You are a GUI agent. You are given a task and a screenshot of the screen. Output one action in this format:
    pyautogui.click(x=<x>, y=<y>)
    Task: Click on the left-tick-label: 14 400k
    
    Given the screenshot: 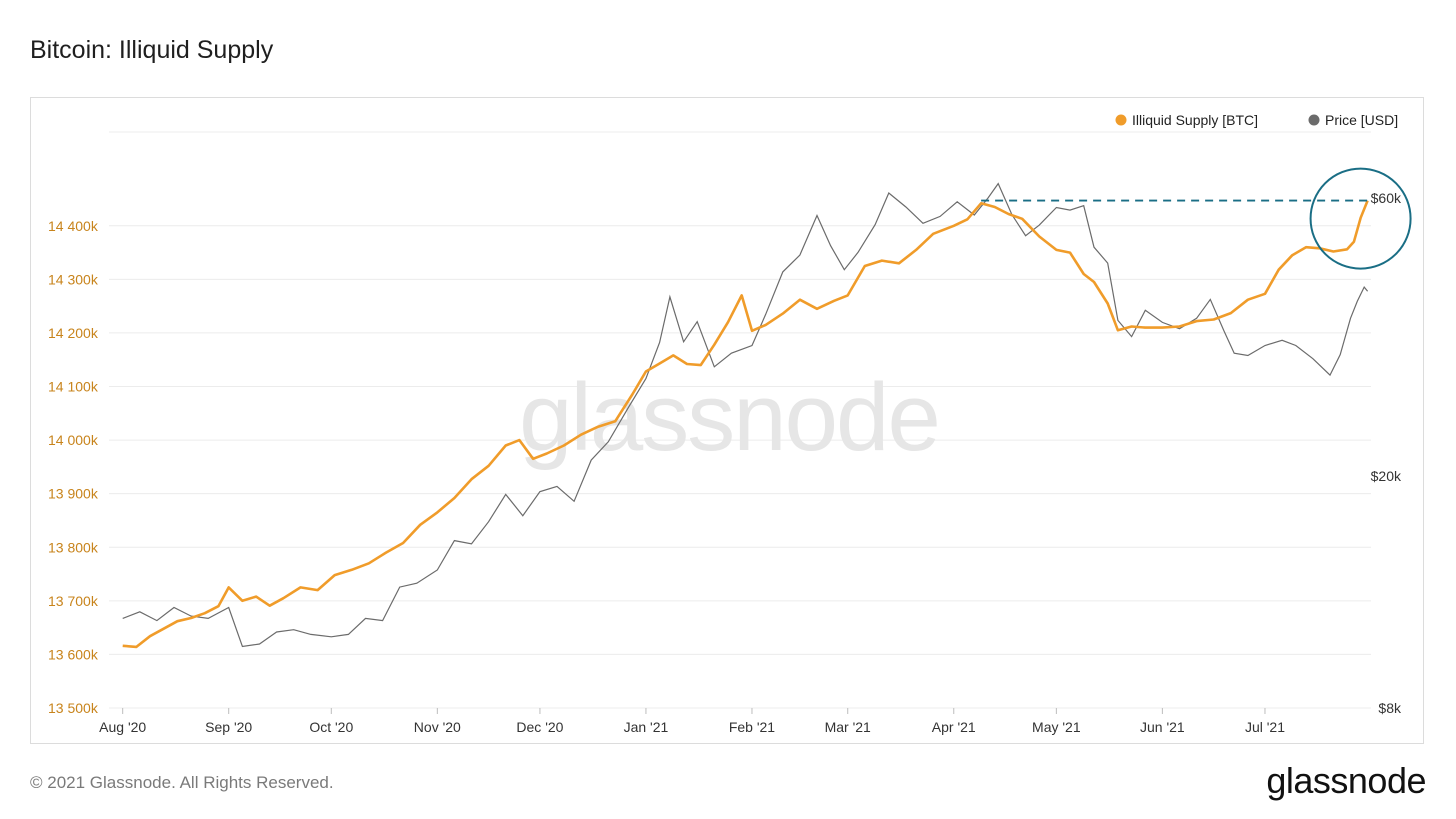 What is the action you would take?
    pyautogui.click(x=73, y=226)
    